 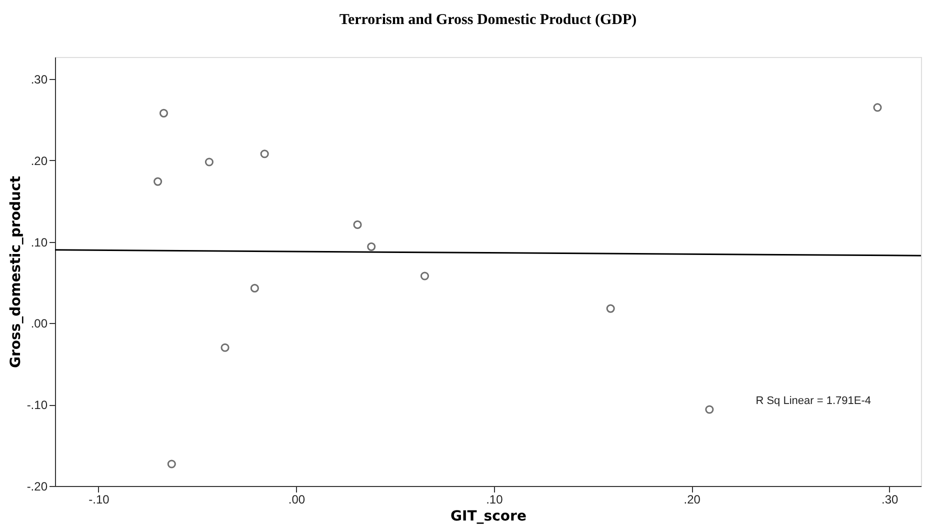 I want to click on x-tick-label: .10, so click(x=495, y=499).